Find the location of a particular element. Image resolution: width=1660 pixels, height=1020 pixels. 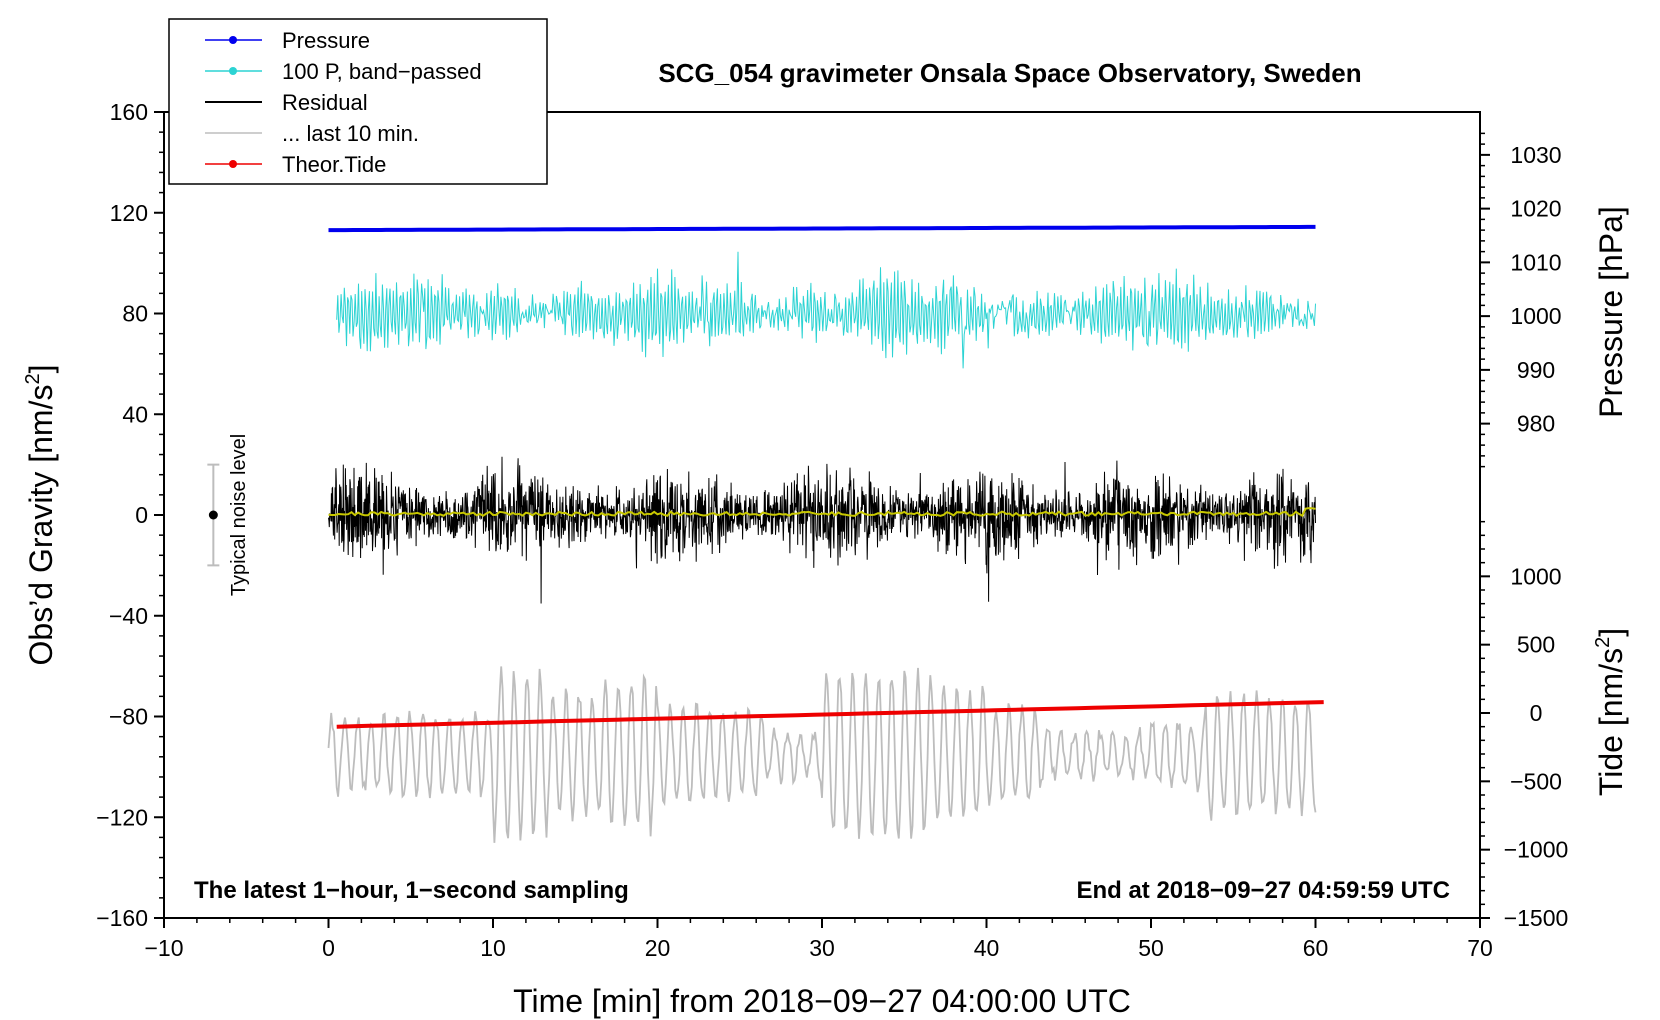

x-axis-label: Time [min] from 2018−09−27 04:00:00 UTC is located at coordinates (822, 1001).